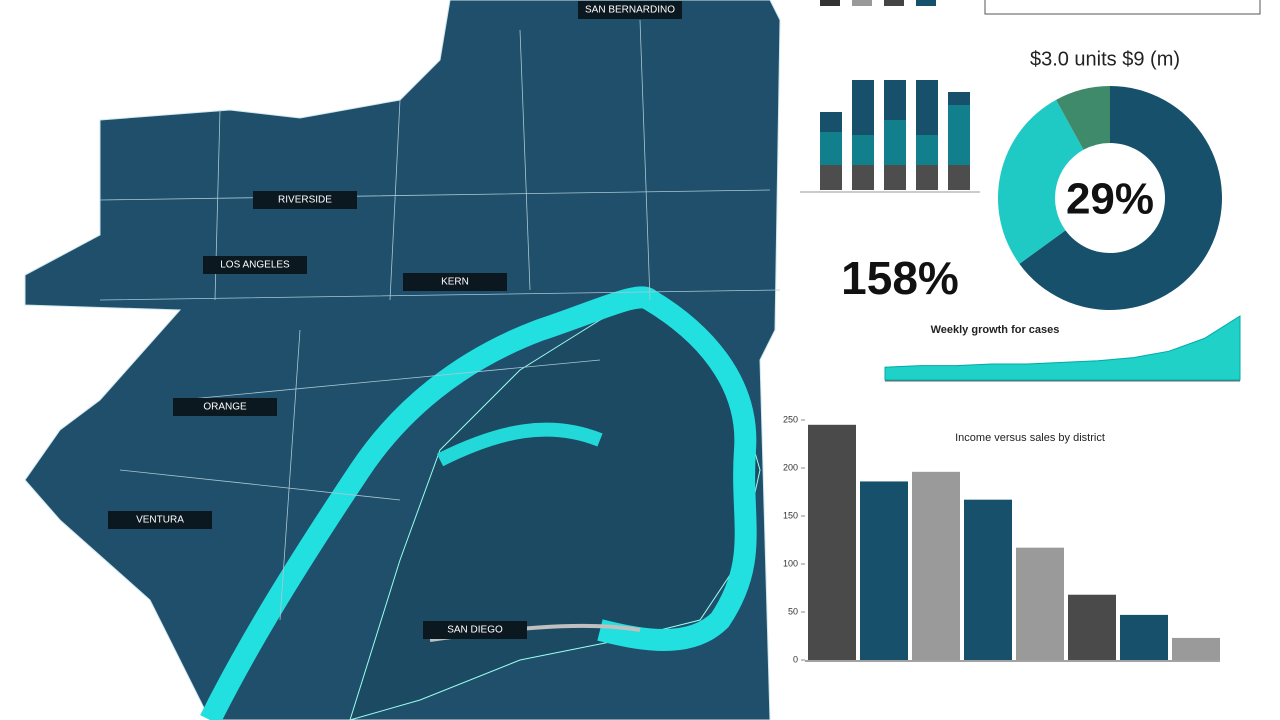 The height and width of the screenshot is (720, 1280). I want to click on map-label: KERN, so click(455, 282).